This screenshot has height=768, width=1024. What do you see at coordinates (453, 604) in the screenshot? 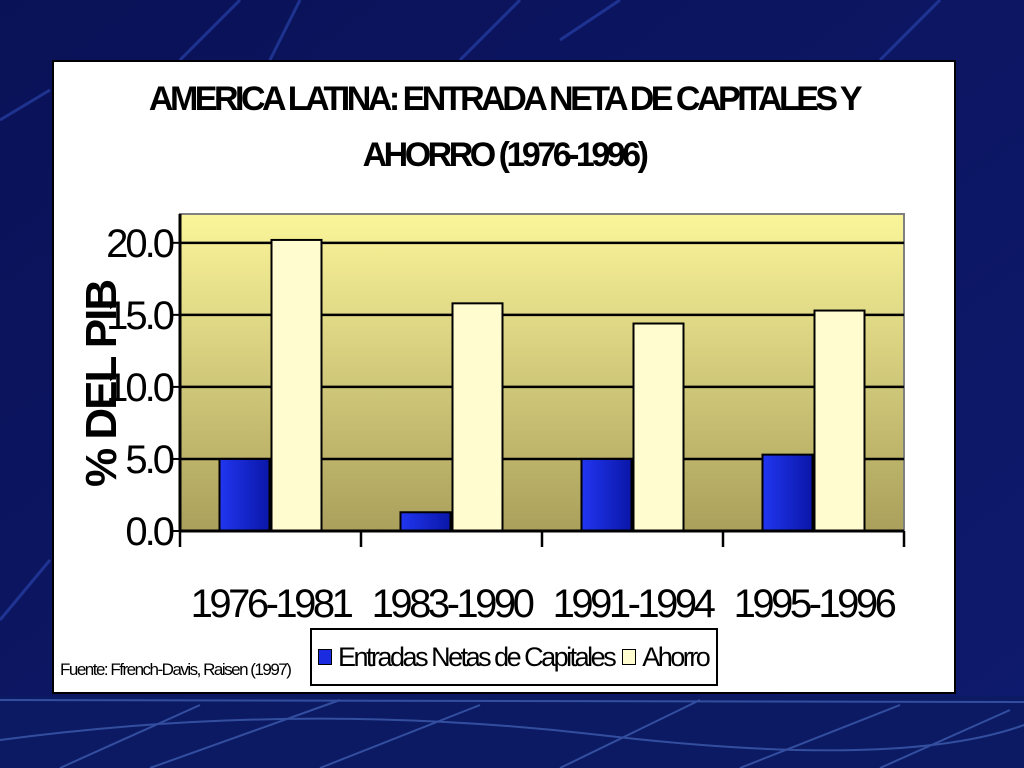
I see `x-tick-label: 1983-1990` at bounding box center [453, 604].